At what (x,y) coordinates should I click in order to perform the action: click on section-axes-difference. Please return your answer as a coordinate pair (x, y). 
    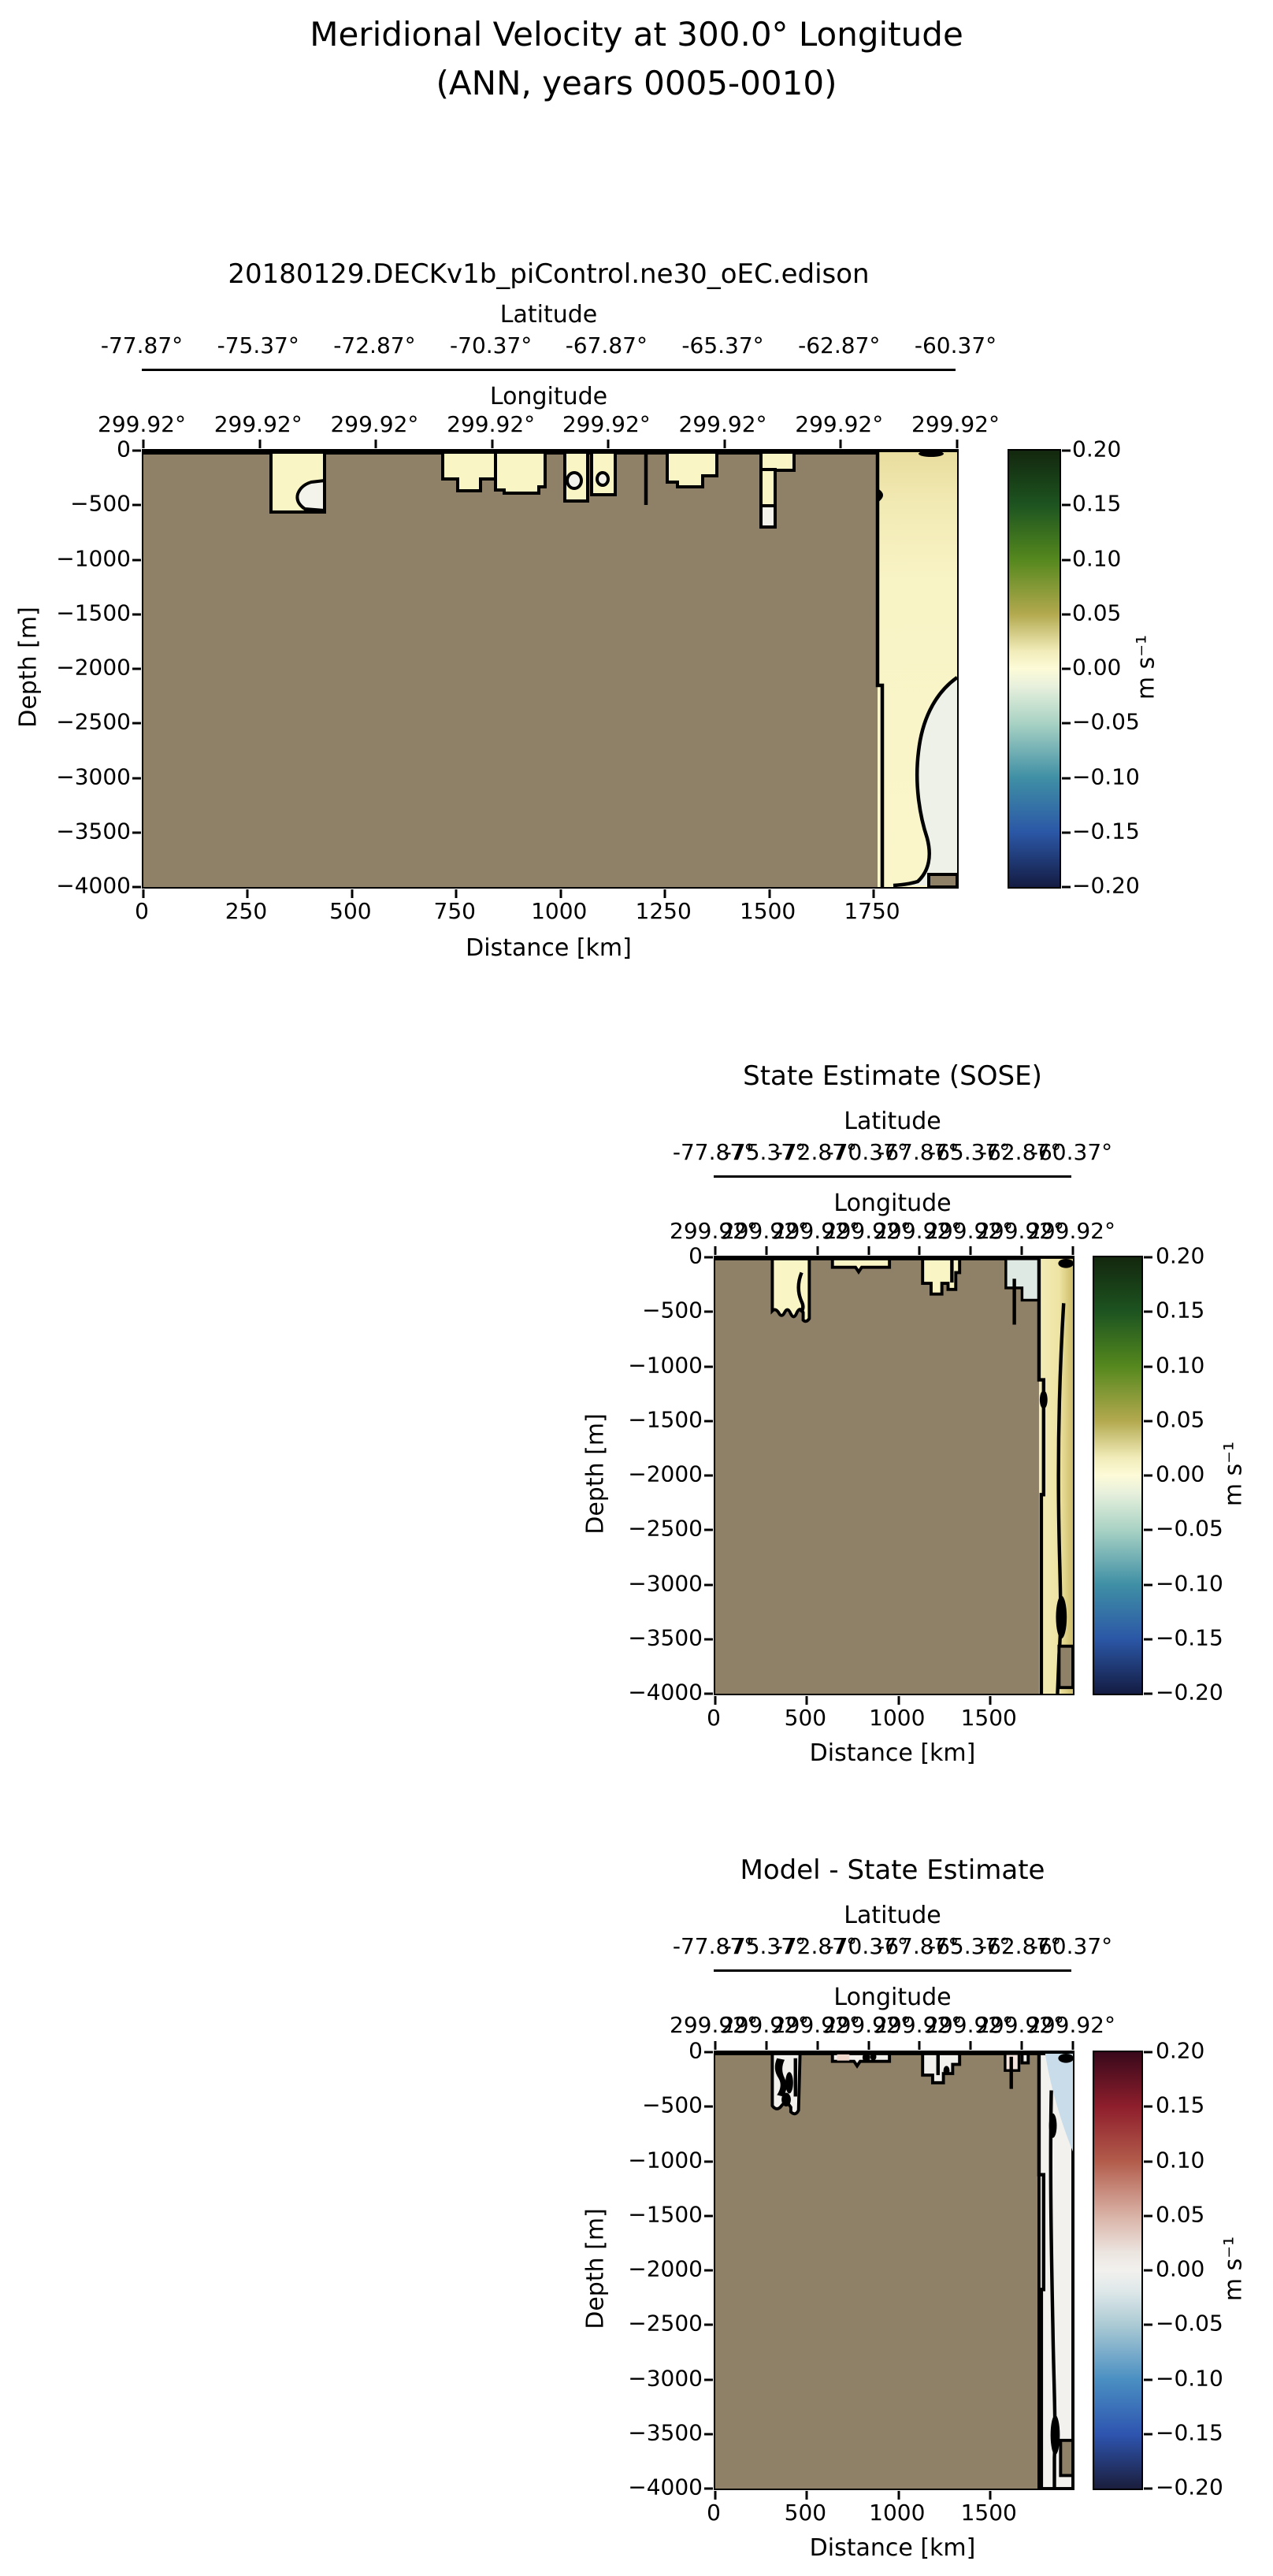
    Looking at the image, I should click on (889, 2270).